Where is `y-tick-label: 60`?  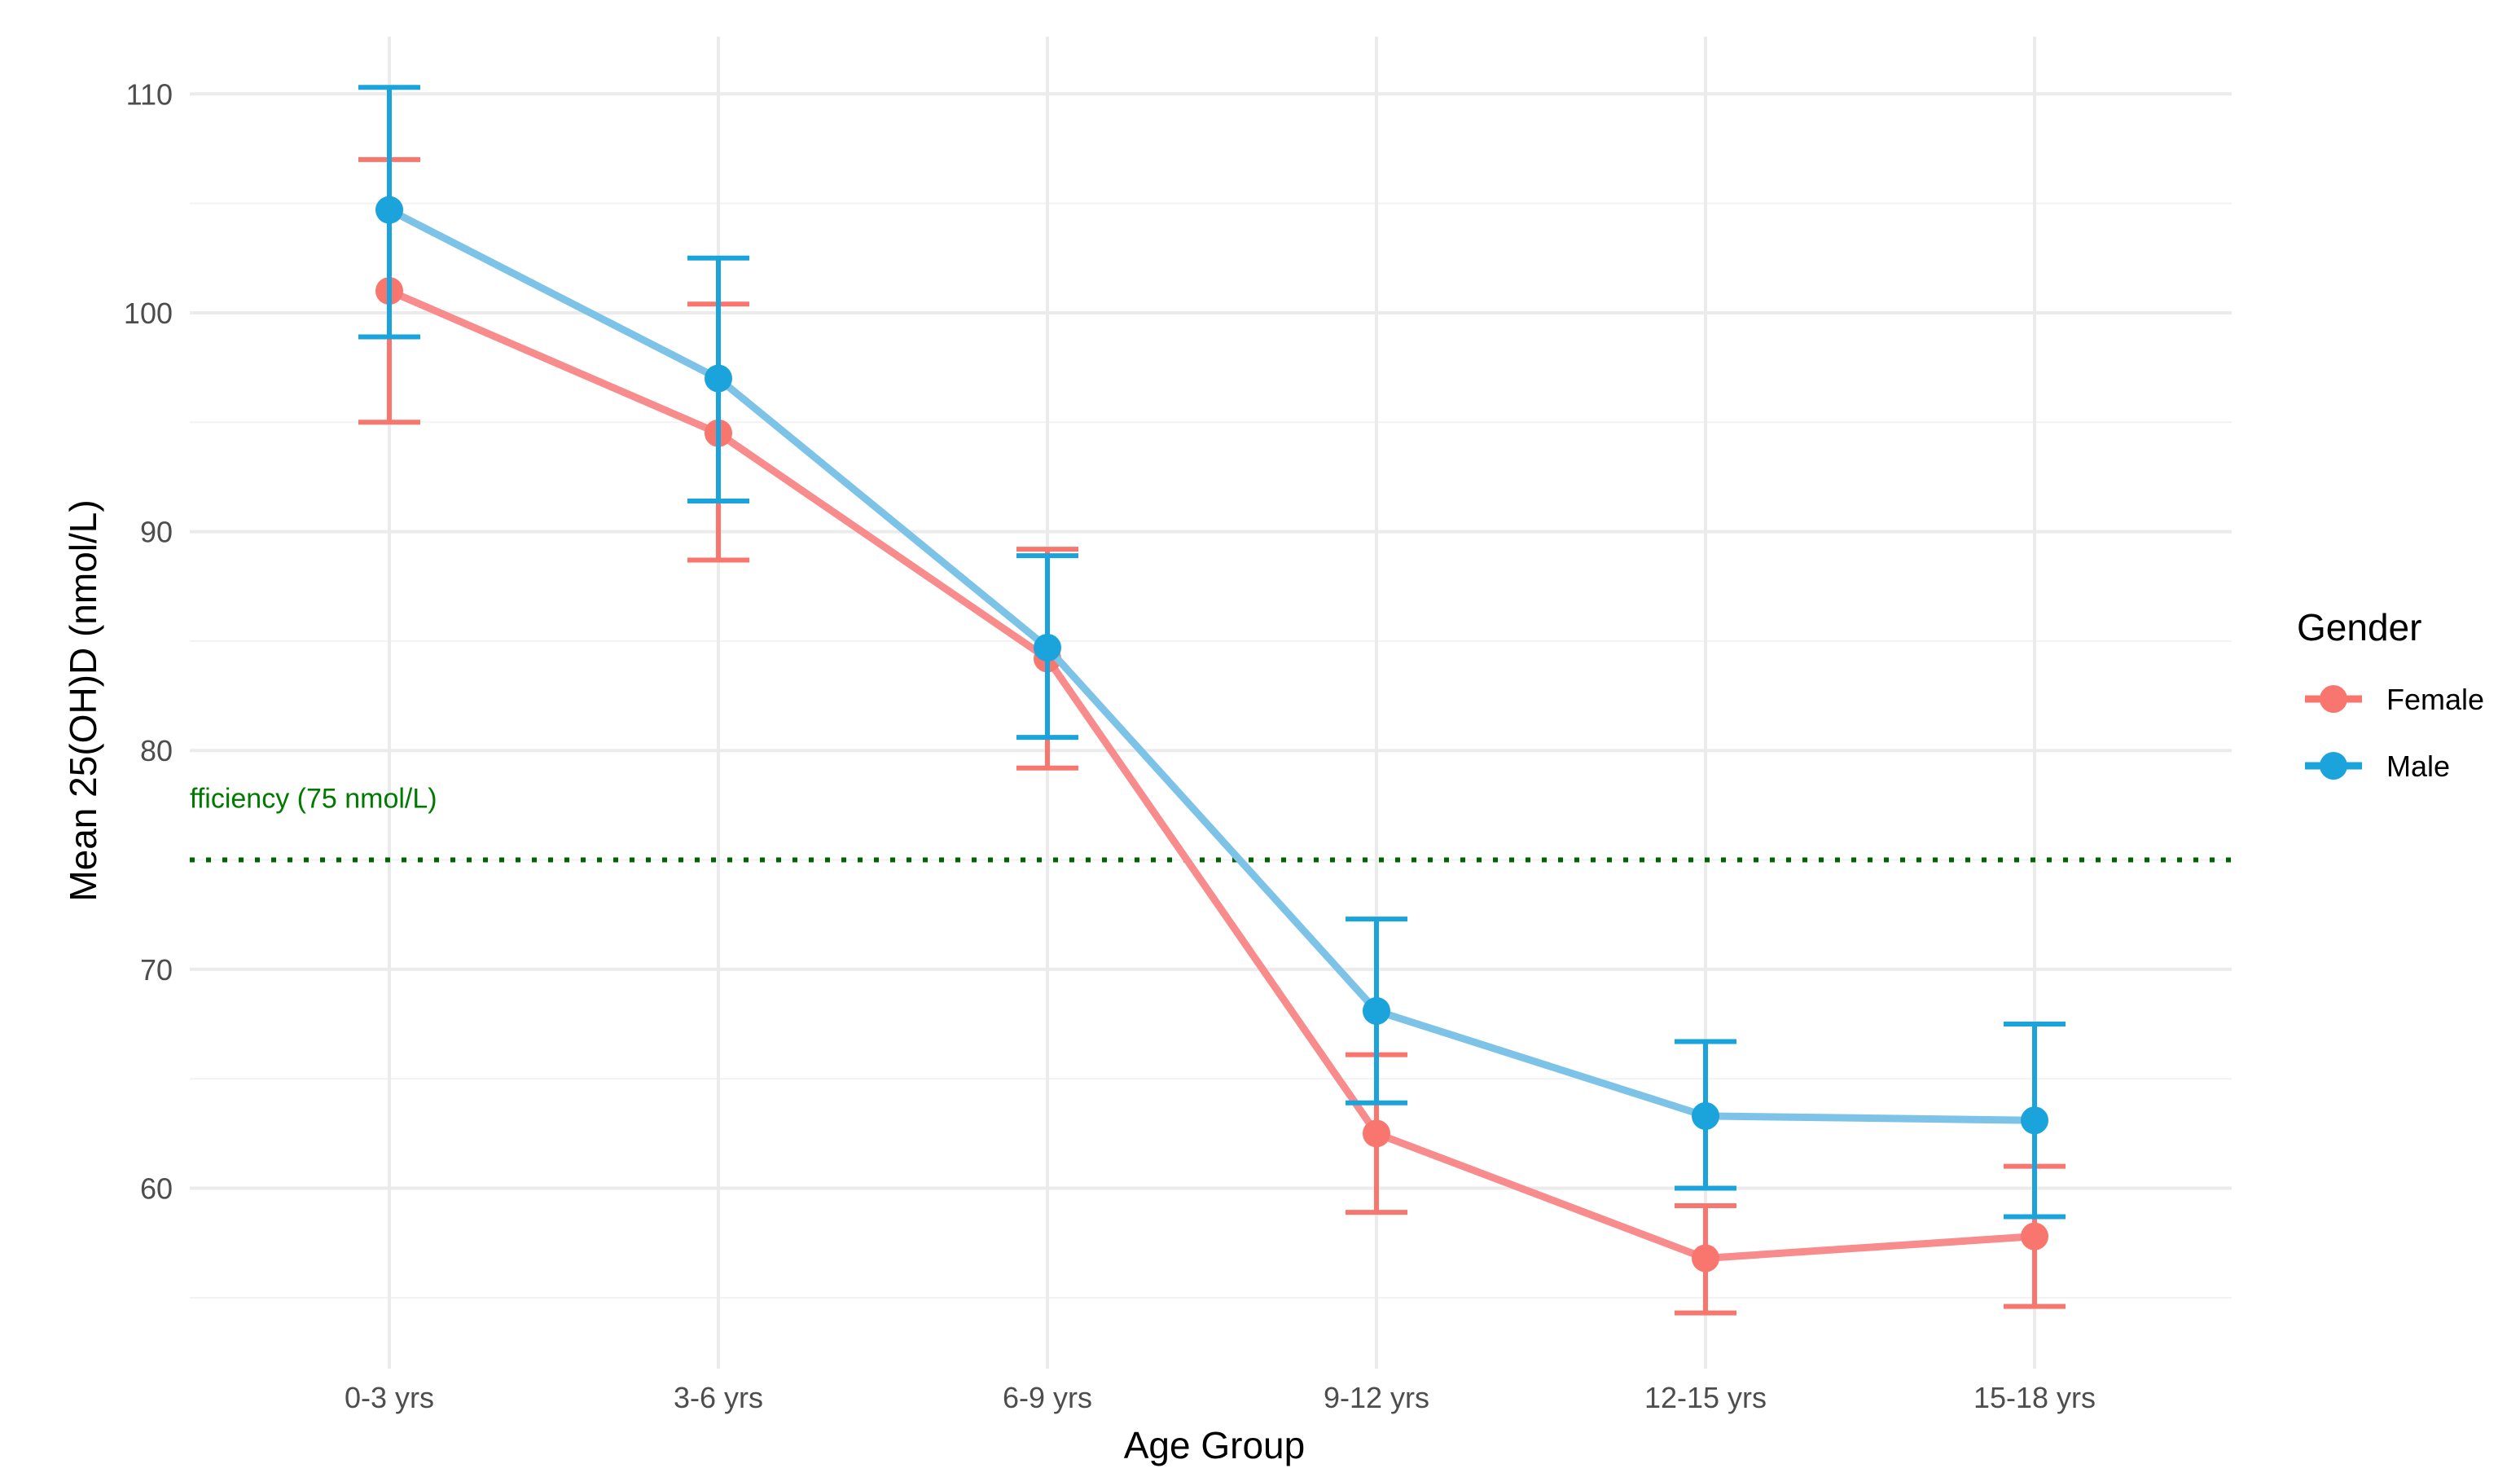
y-tick-label: 60 is located at coordinates (156, 1189).